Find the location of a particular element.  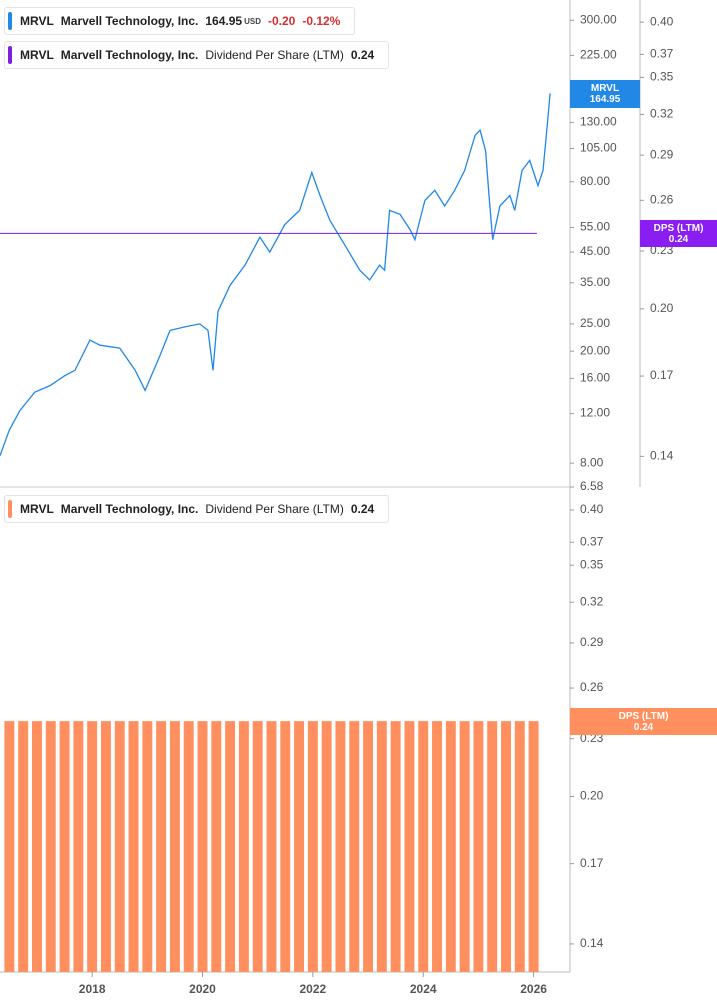

y-tick-label: 16.00 is located at coordinates (595, 378).